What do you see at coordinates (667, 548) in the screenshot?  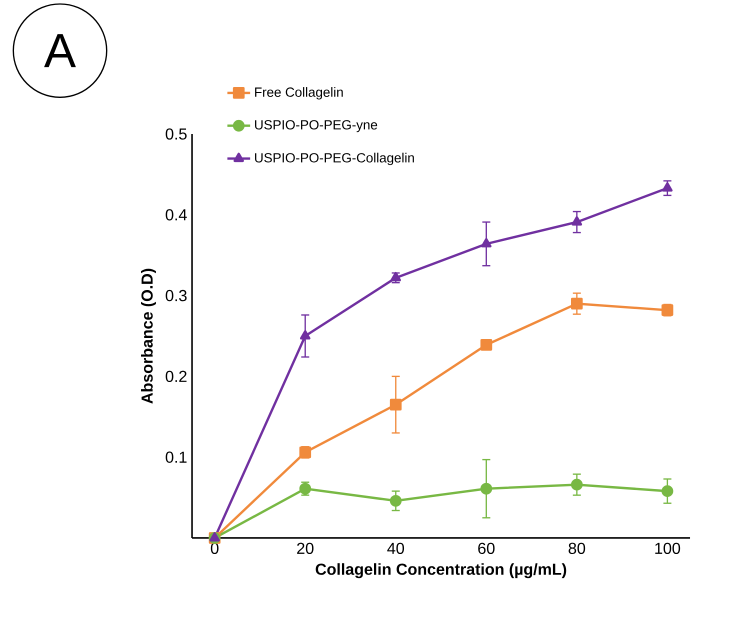 I see `x-tick-label: 100` at bounding box center [667, 548].